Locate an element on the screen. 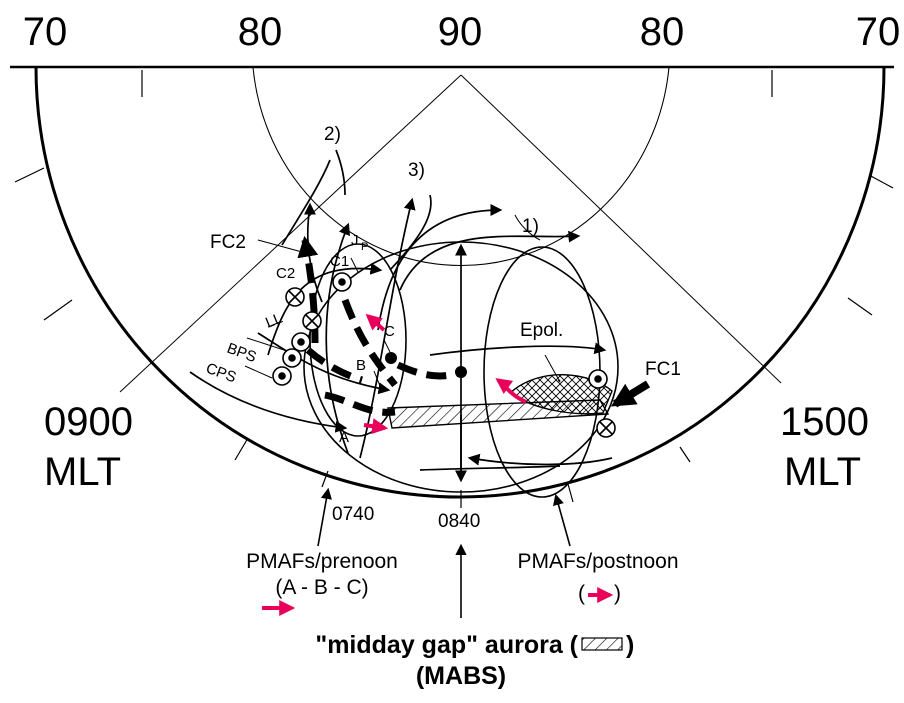  current-symbols is located at coordinates (444, 355).